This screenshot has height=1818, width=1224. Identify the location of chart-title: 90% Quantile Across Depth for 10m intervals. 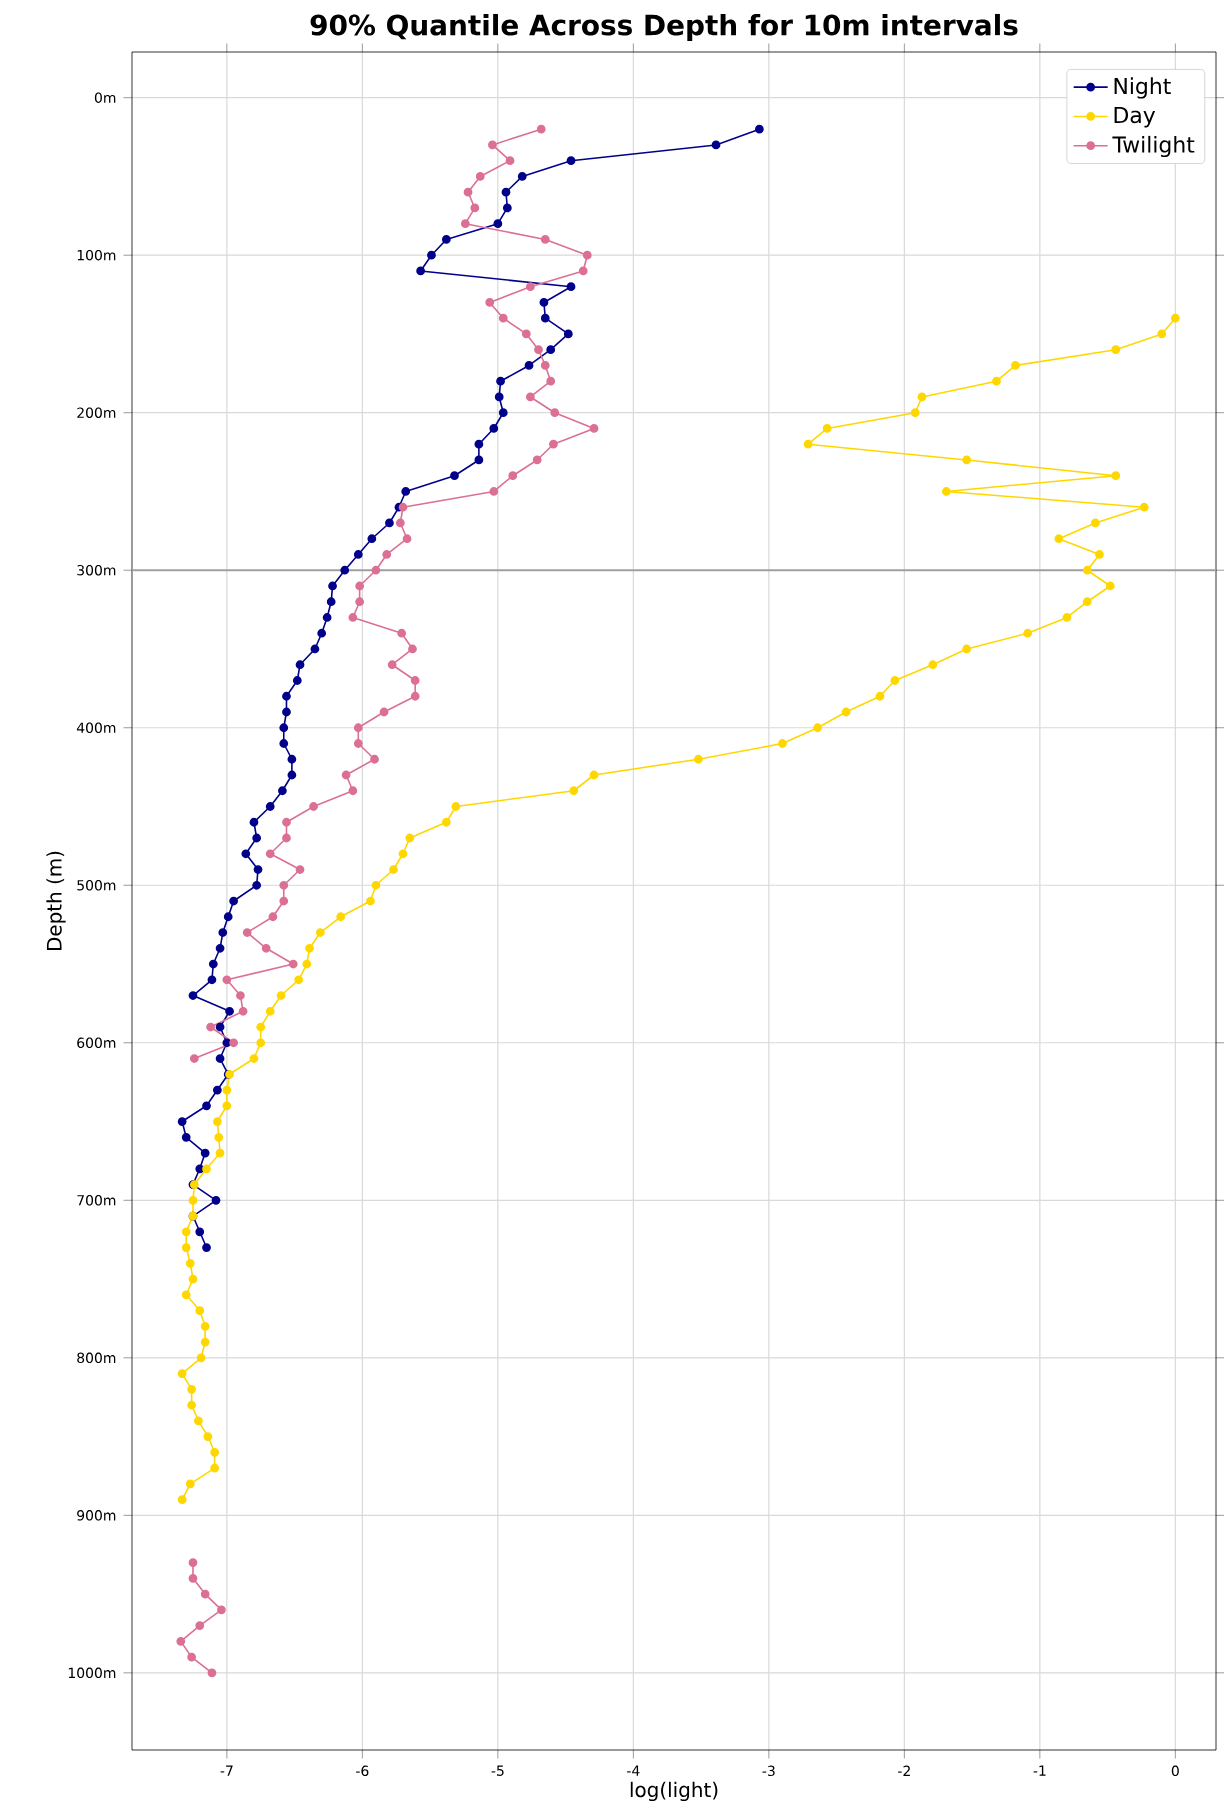
(664, 27).